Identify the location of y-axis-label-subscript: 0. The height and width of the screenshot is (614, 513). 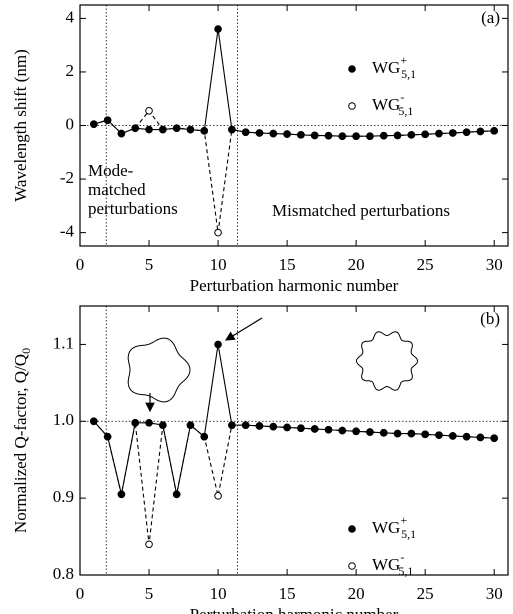
(26, 351).